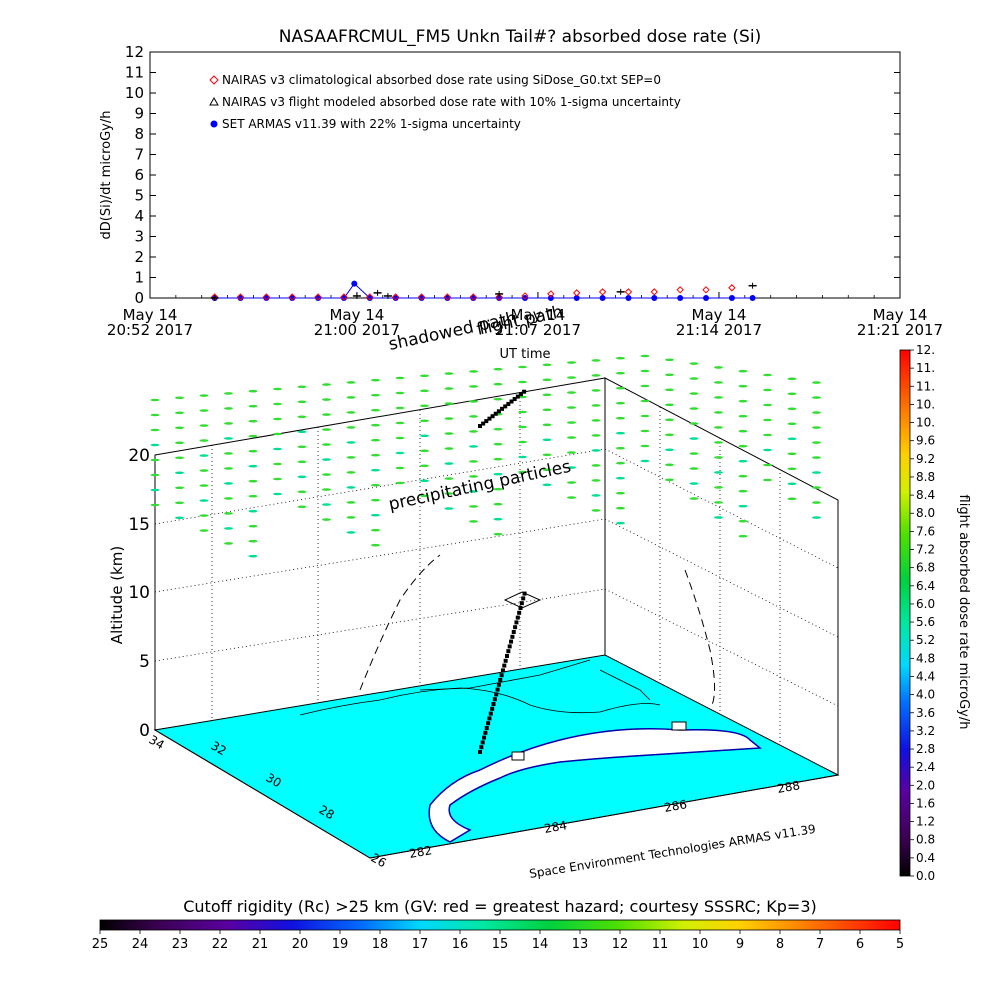 The width and height of the screenshot is (1000, 1000). I want to click on y-tick-label: 1, so click(139, 278).